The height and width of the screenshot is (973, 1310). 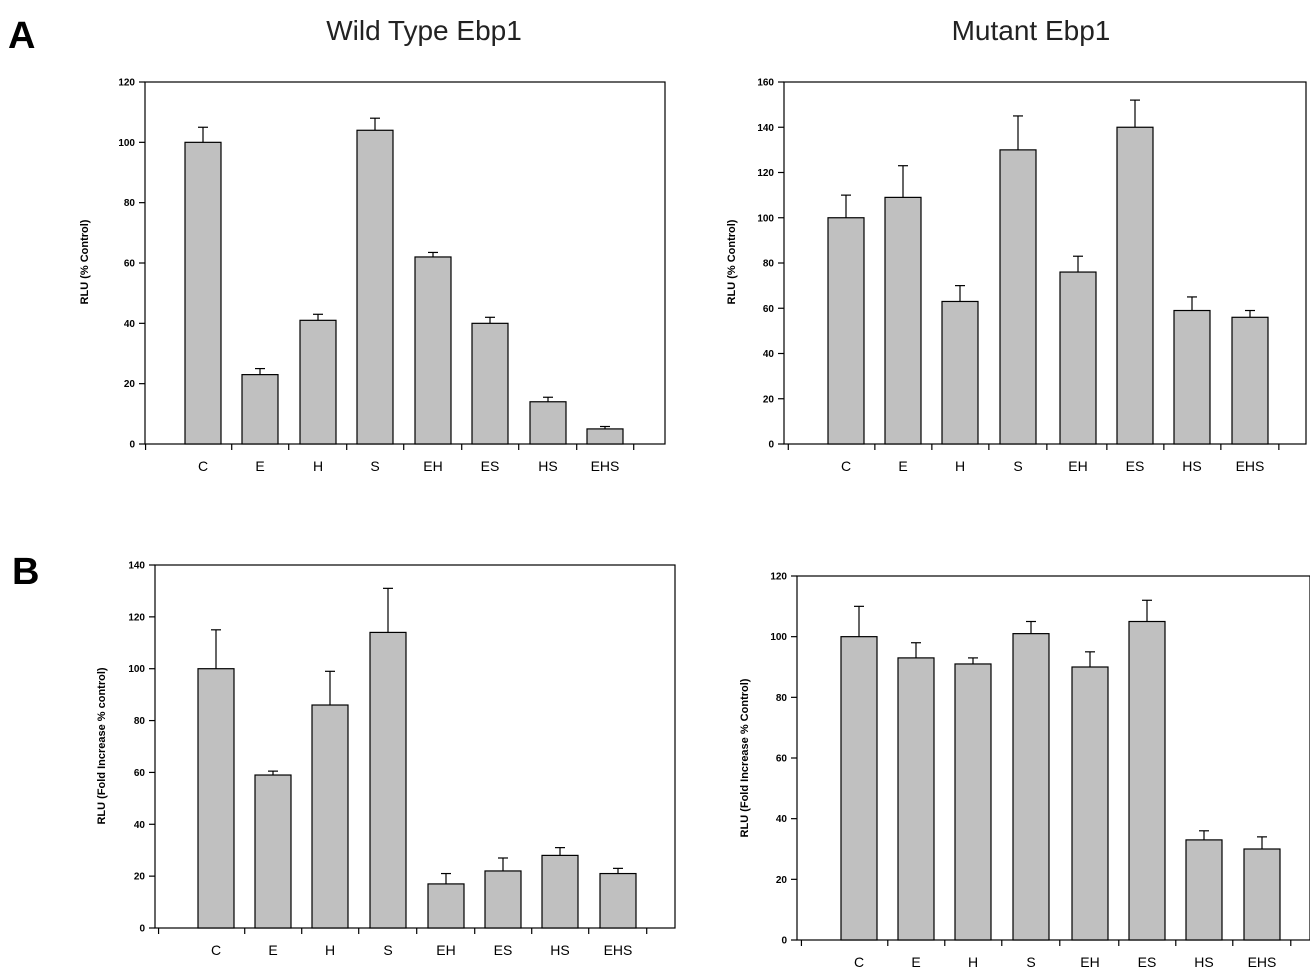 What do you see at coordinates (25, 572) in the screenshot?
I see `panel-b-letter: B` at bounding box center [25, 572].